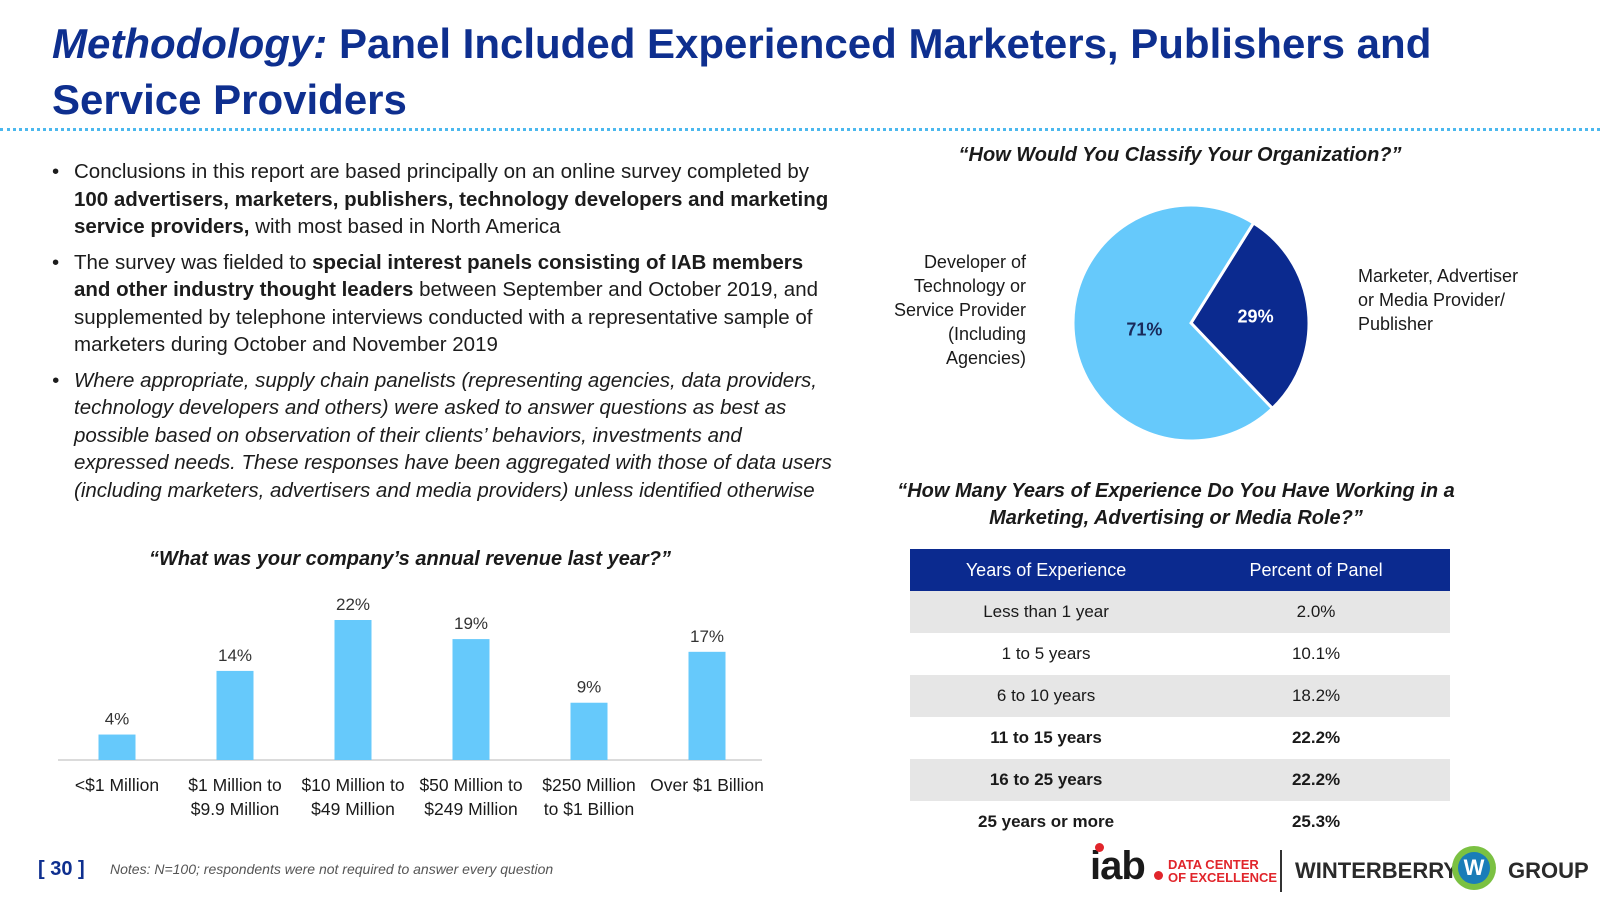 The image size is (1600, 900). Describe the element at coordinates (470, 809) in the screenshot. I see `category-label: $249 Million` at that location.